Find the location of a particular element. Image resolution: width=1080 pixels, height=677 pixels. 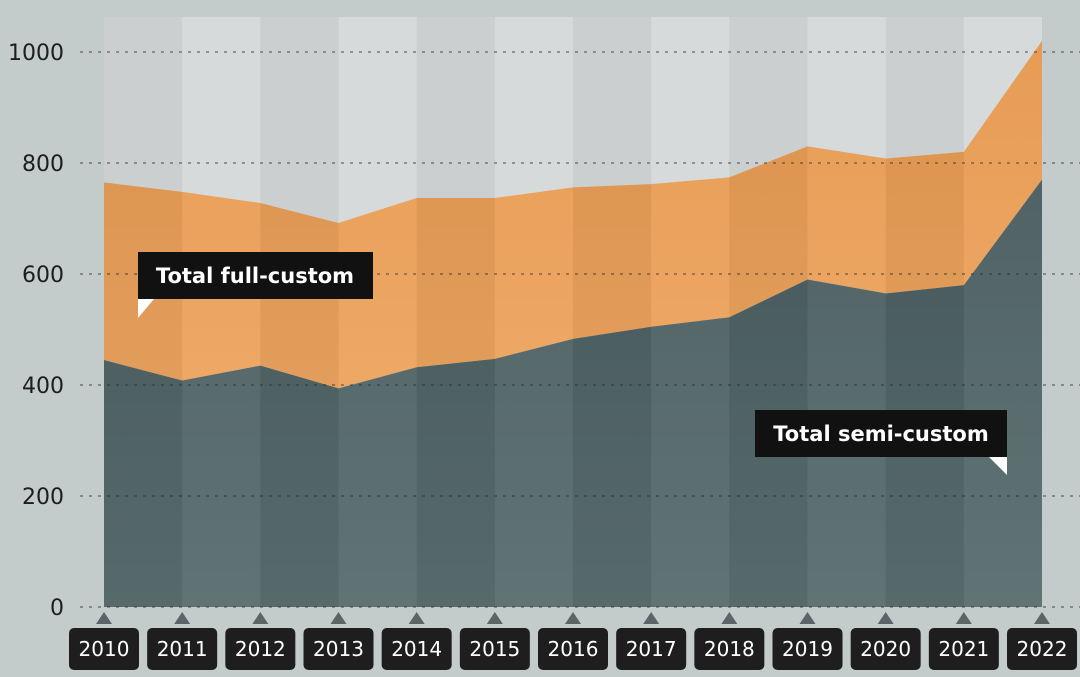

x-tick-label: 2015 is located at coordinates (494, 649).